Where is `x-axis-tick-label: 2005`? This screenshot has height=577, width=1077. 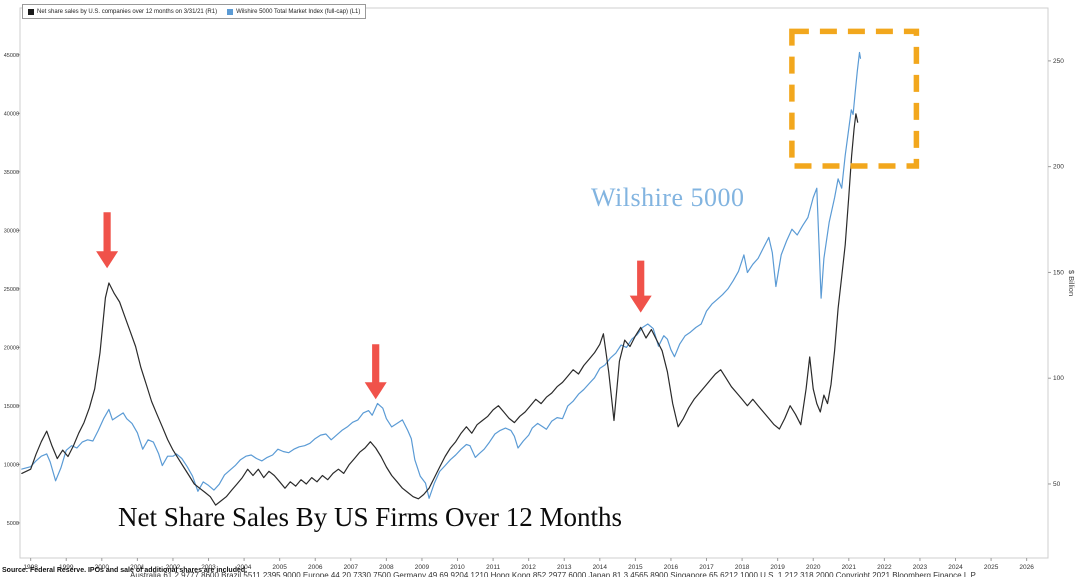 x-axis-tick-label: 2005 is located at coordinates (279, 567).